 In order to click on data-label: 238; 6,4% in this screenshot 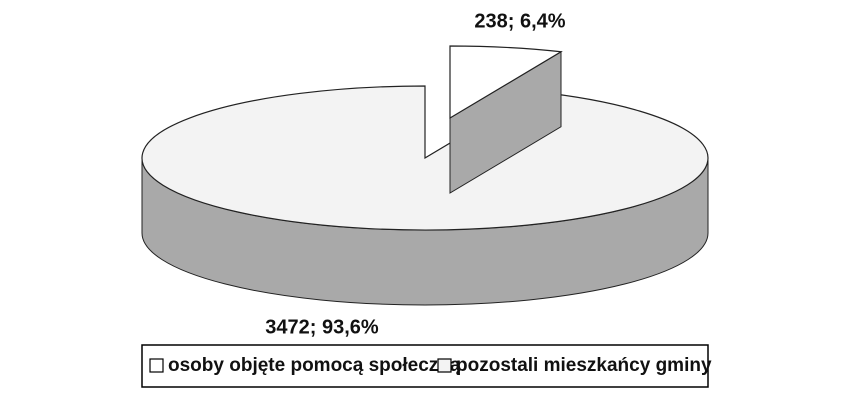, I will do `click(519, 21)`.